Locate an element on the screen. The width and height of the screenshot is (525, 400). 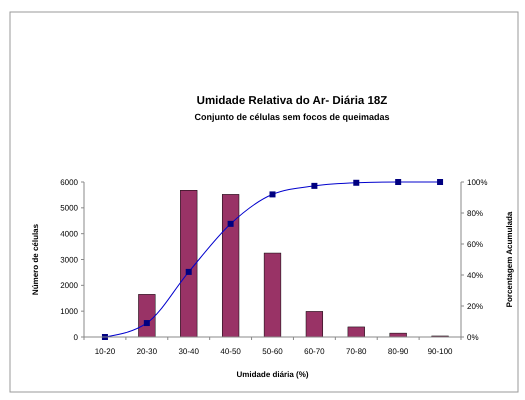
x-tick-label: 10-20 is located at coordinates (105, 351).